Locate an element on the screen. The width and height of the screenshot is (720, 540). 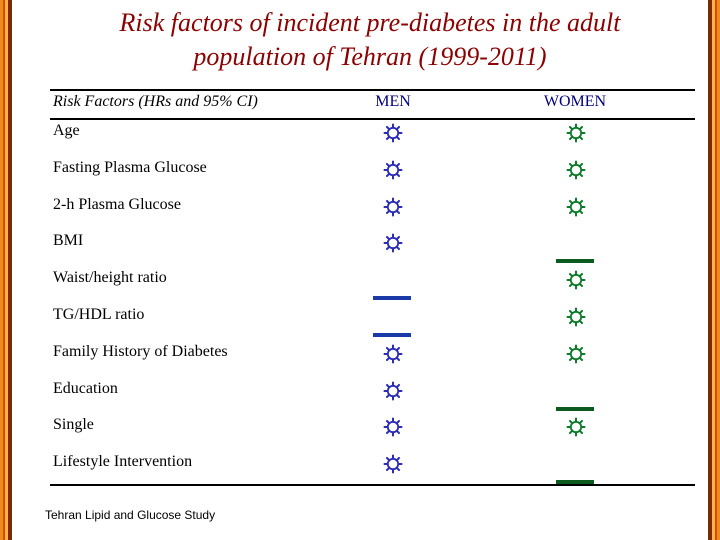
title-line-2: population of Tehran (1999-2011) is located at coordinates (370, 56).